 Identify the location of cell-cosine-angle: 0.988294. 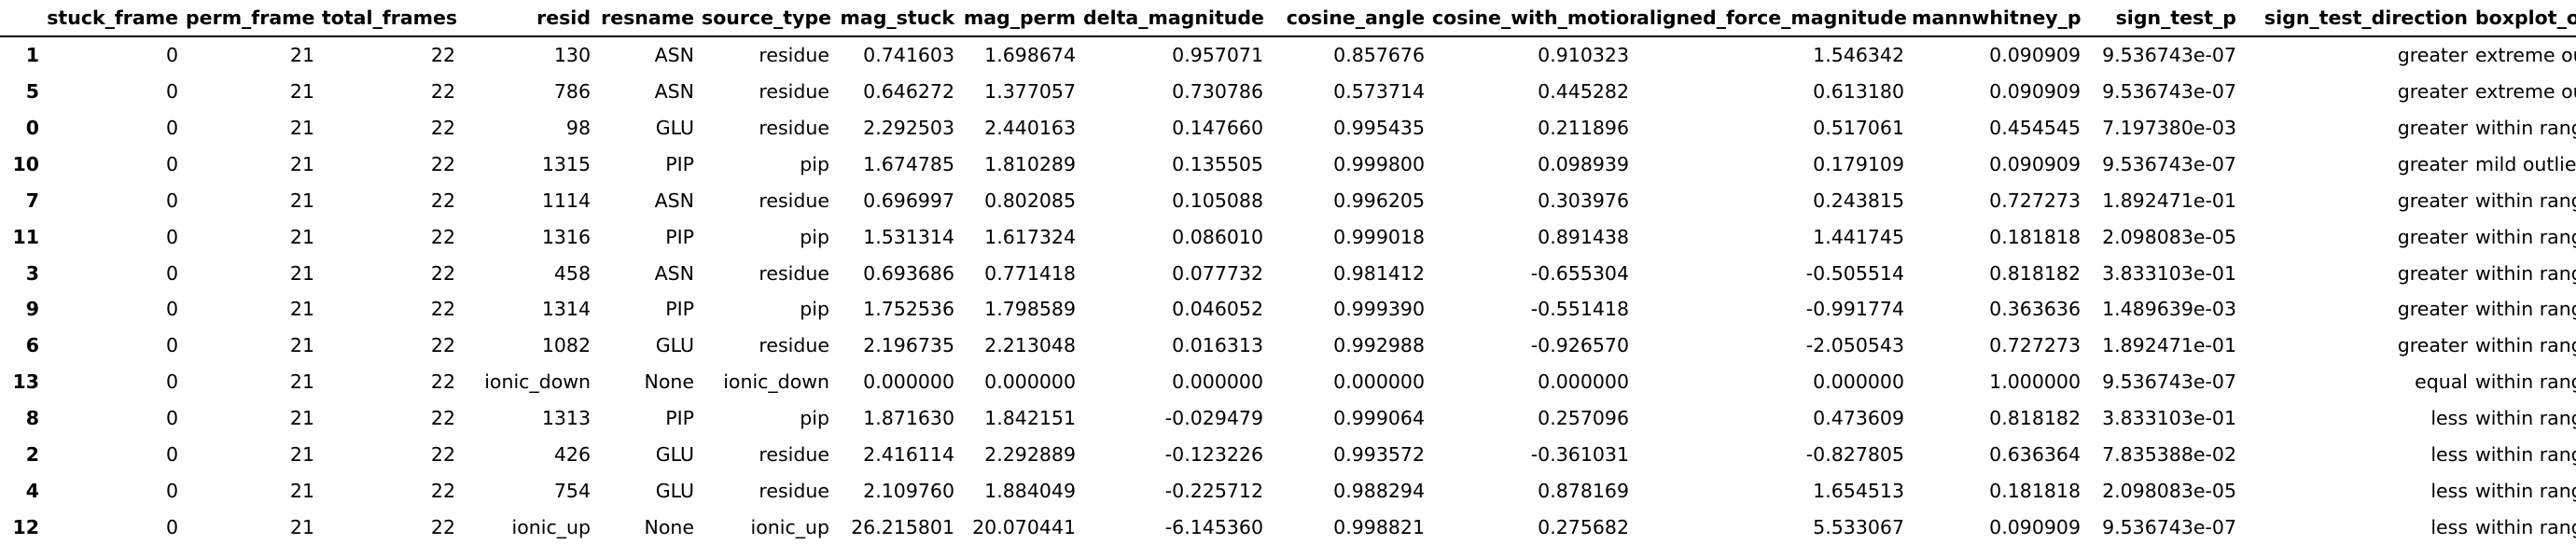
(1379, 490).